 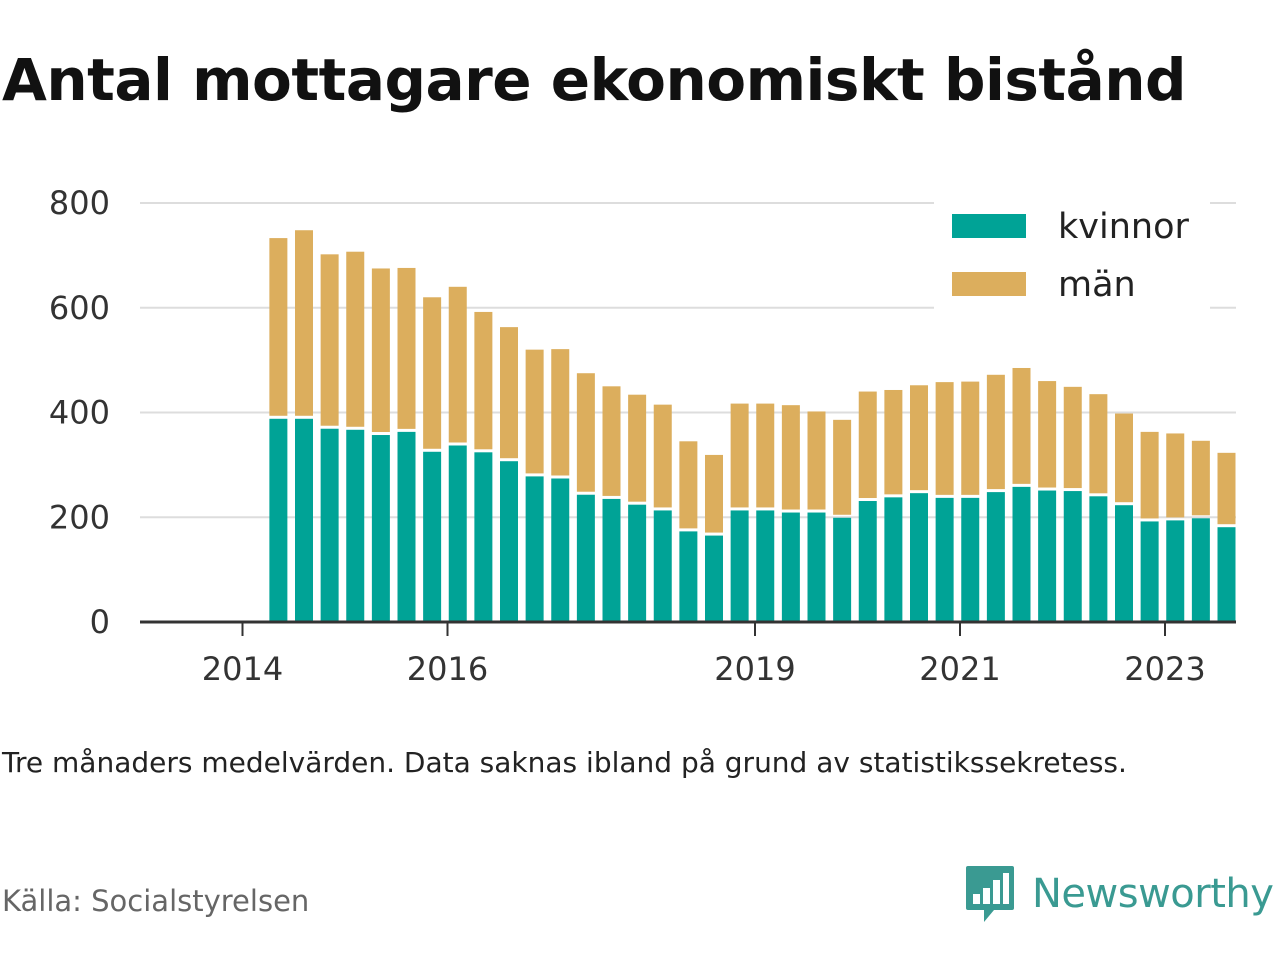 I want to click on newsworthy-logo-icon, so click(x=990, y=894).